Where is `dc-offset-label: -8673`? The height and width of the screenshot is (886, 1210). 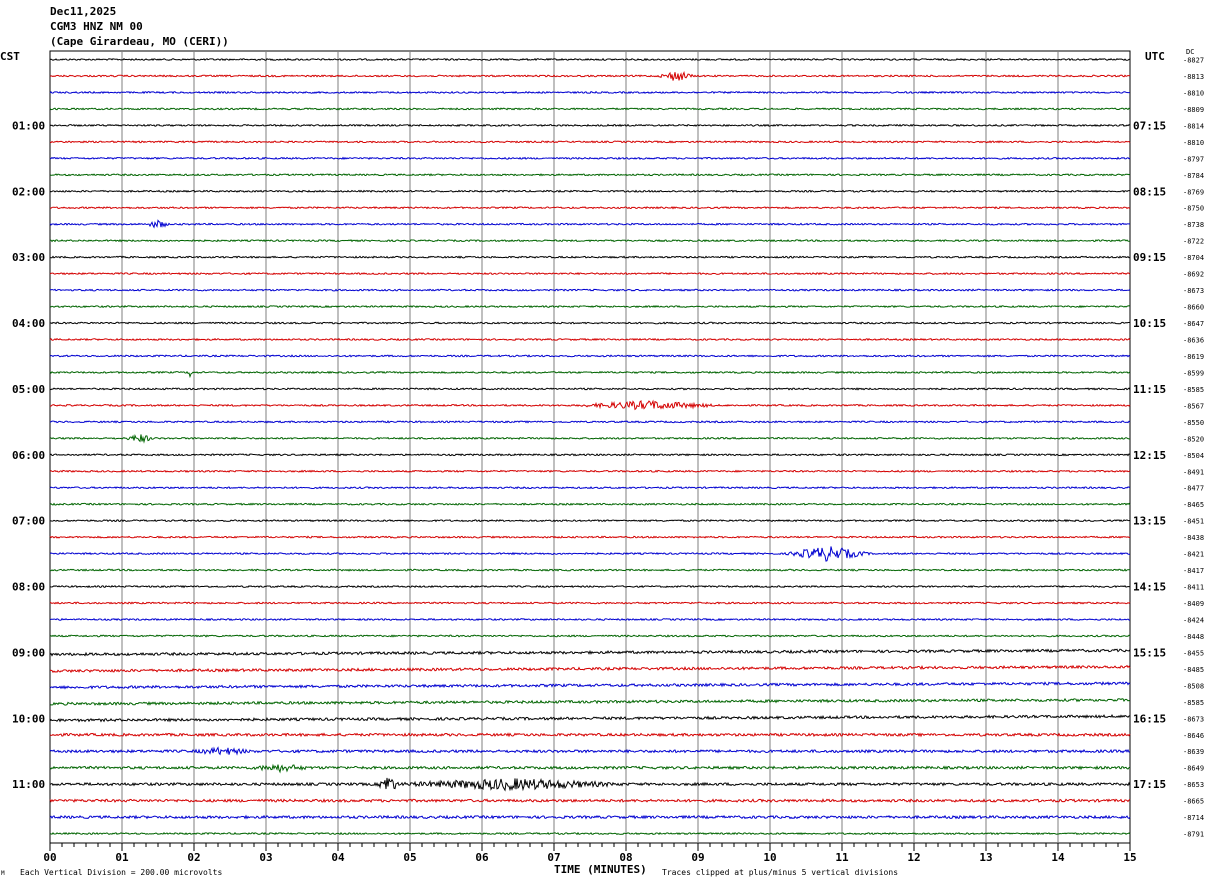
dc-offset-label: -8673 is located at coordinates (1193, 291).